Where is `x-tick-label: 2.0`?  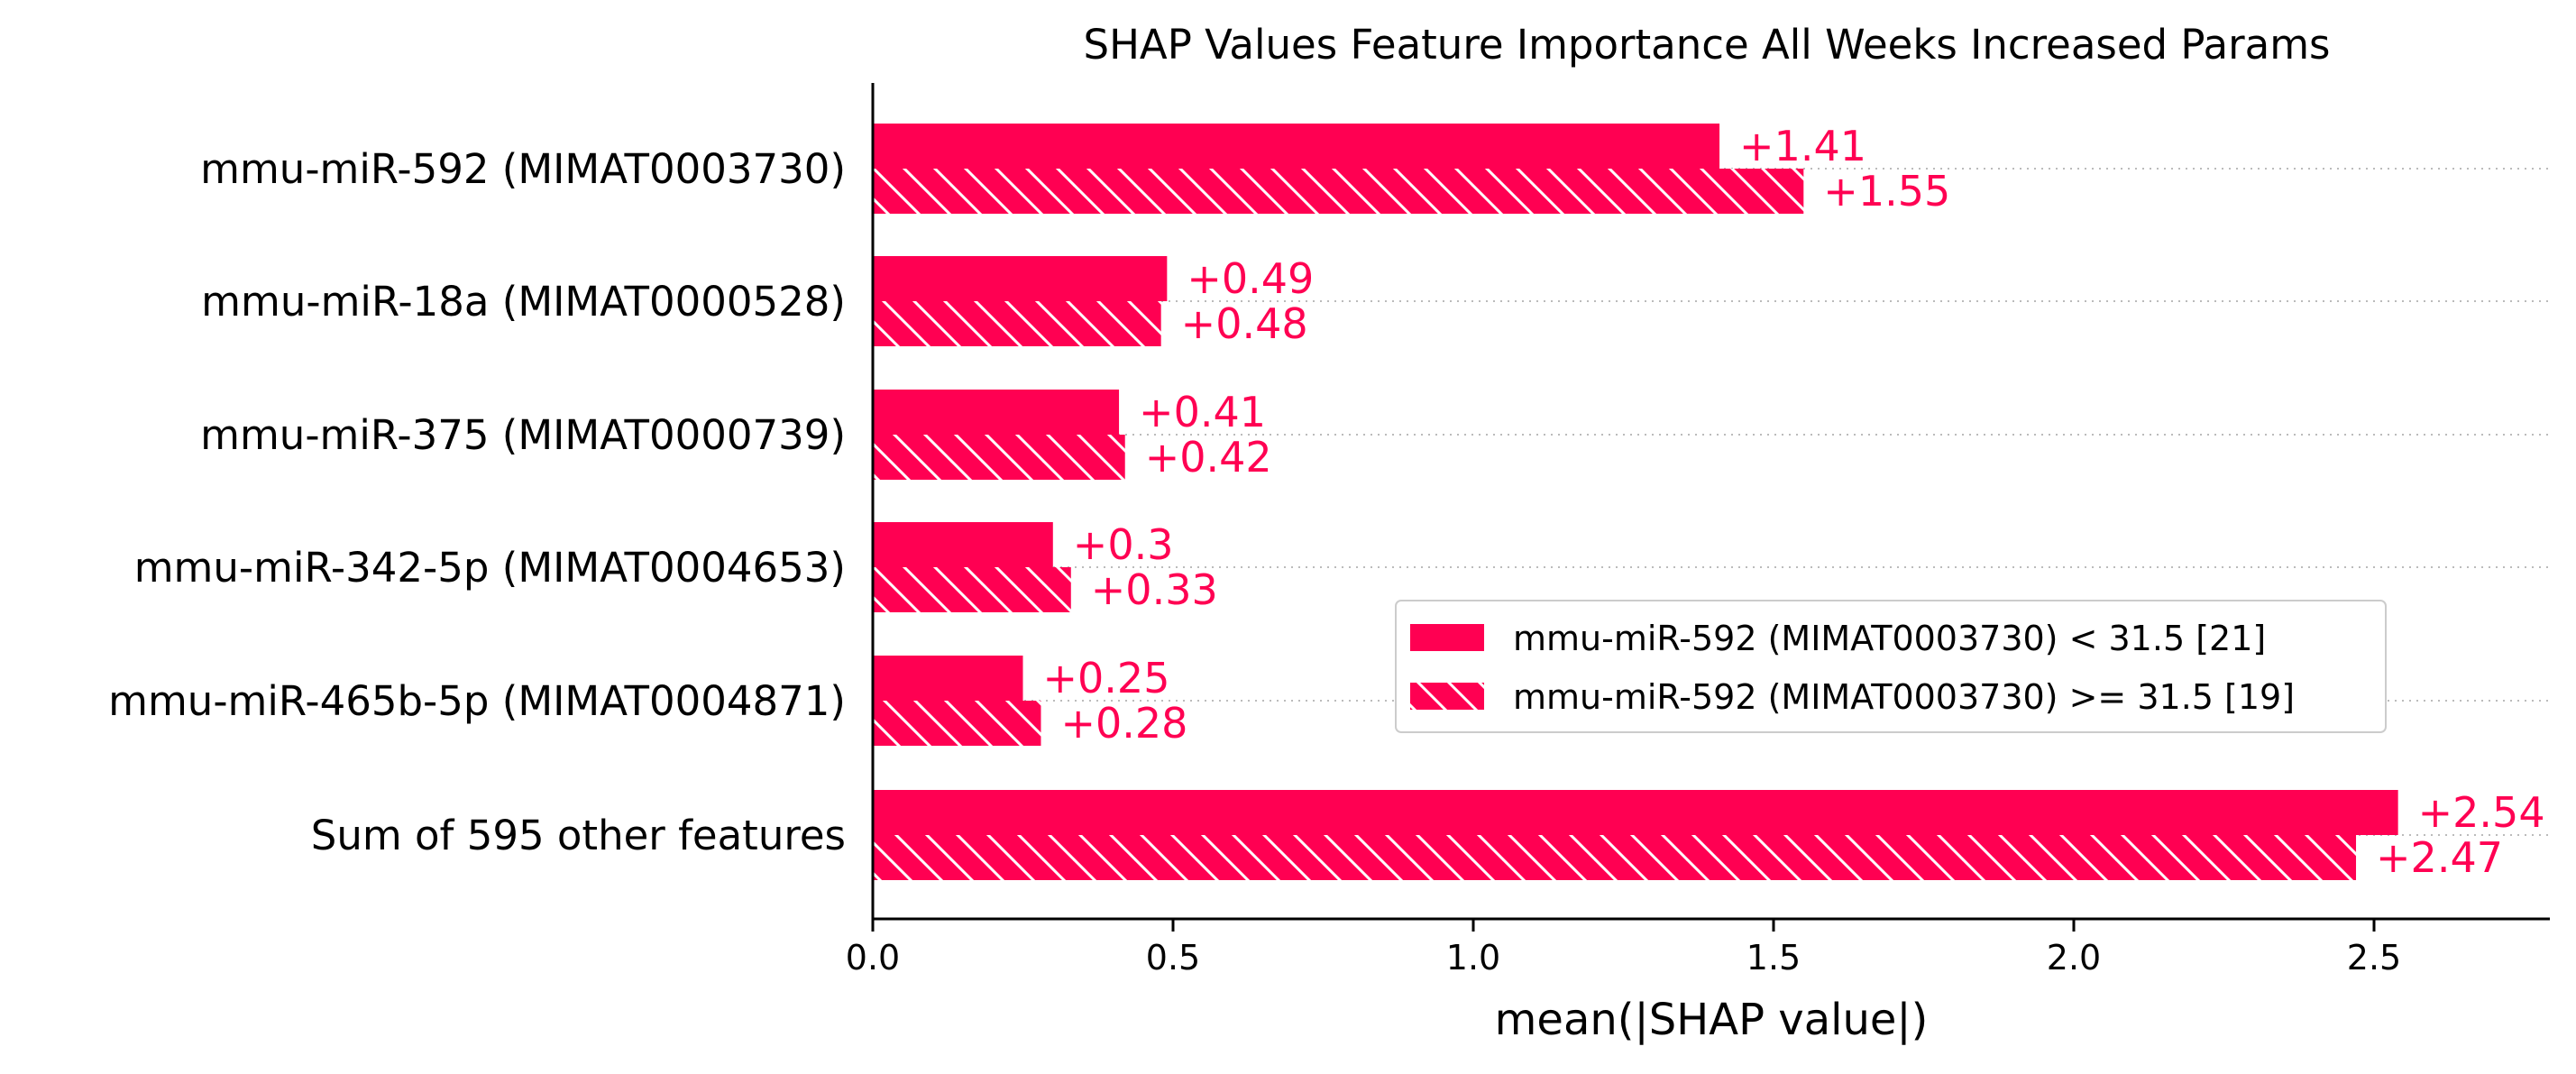 x-tick-label: 2.0 is located at coordinates (2074, 958).